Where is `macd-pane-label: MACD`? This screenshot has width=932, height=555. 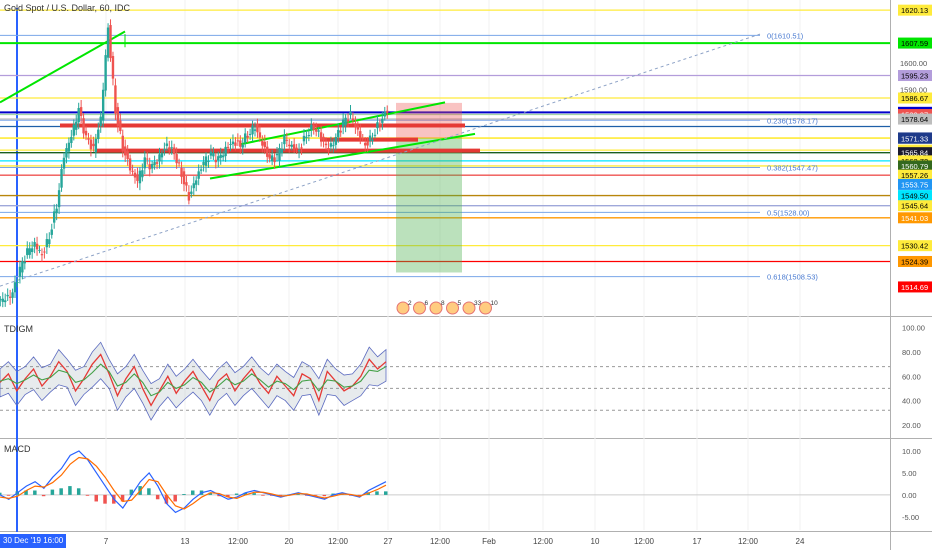 macd-pane-label: MACD is located at coordinates (17, 449).